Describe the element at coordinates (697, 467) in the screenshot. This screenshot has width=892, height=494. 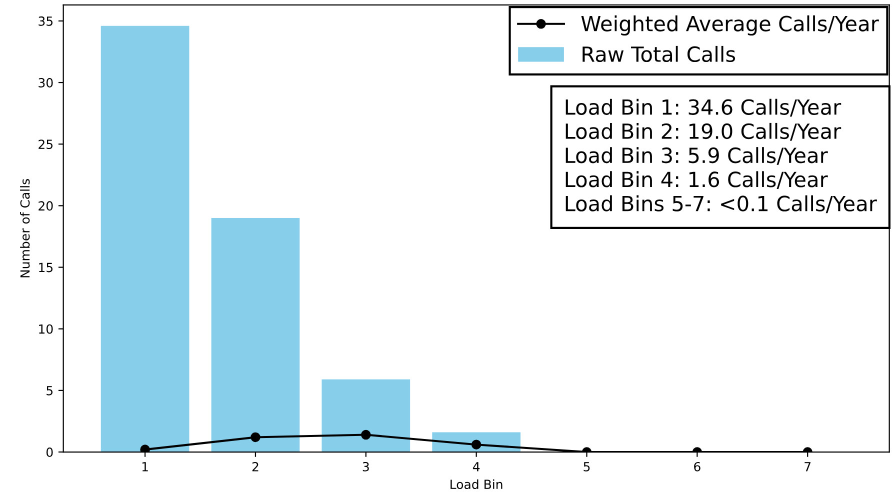
I see `x-tick-label: 6` at that location.